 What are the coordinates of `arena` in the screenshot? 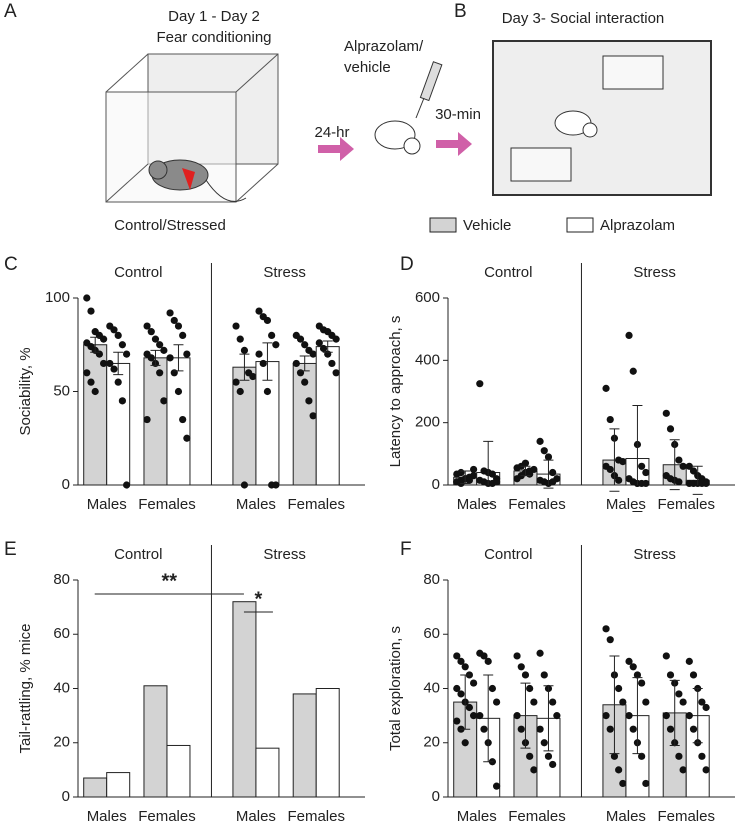 It's located at (602, 118).